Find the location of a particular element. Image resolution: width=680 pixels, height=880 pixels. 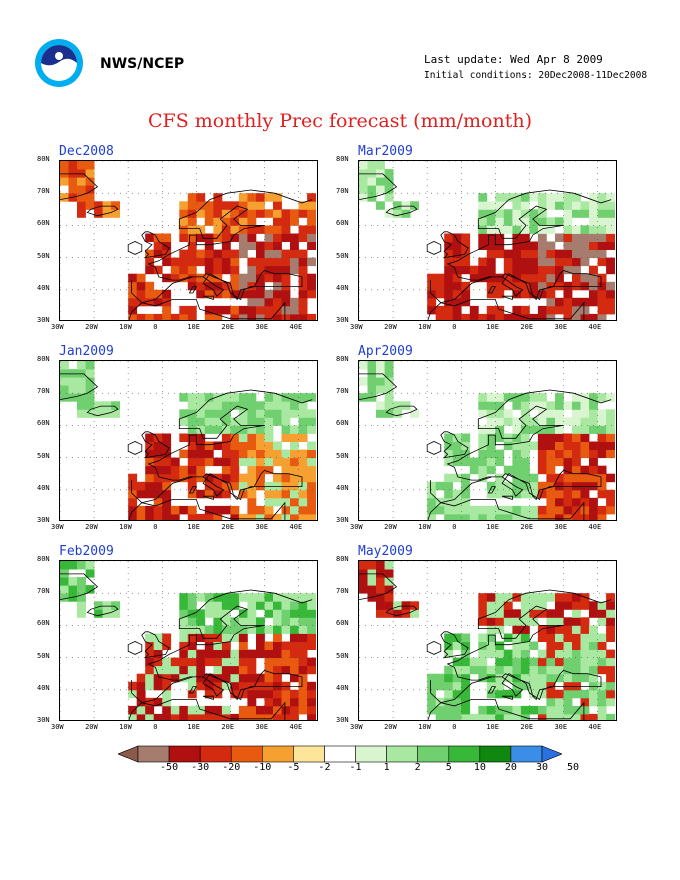

colorbar-swatch is located at coordinates (153, 754).